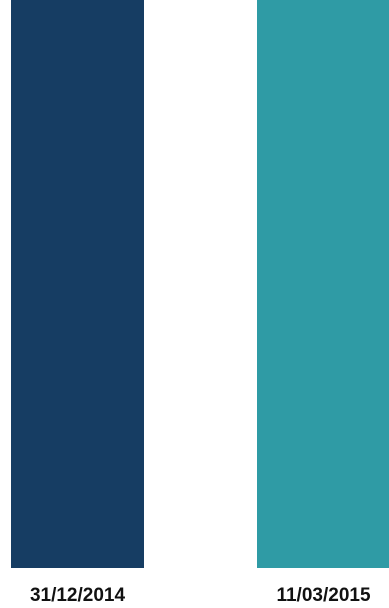  What do you see at coordinates (78, 595) in the screenshot?
I see `category-label-1: 31/12/2014` at bounding box center [78, 595].